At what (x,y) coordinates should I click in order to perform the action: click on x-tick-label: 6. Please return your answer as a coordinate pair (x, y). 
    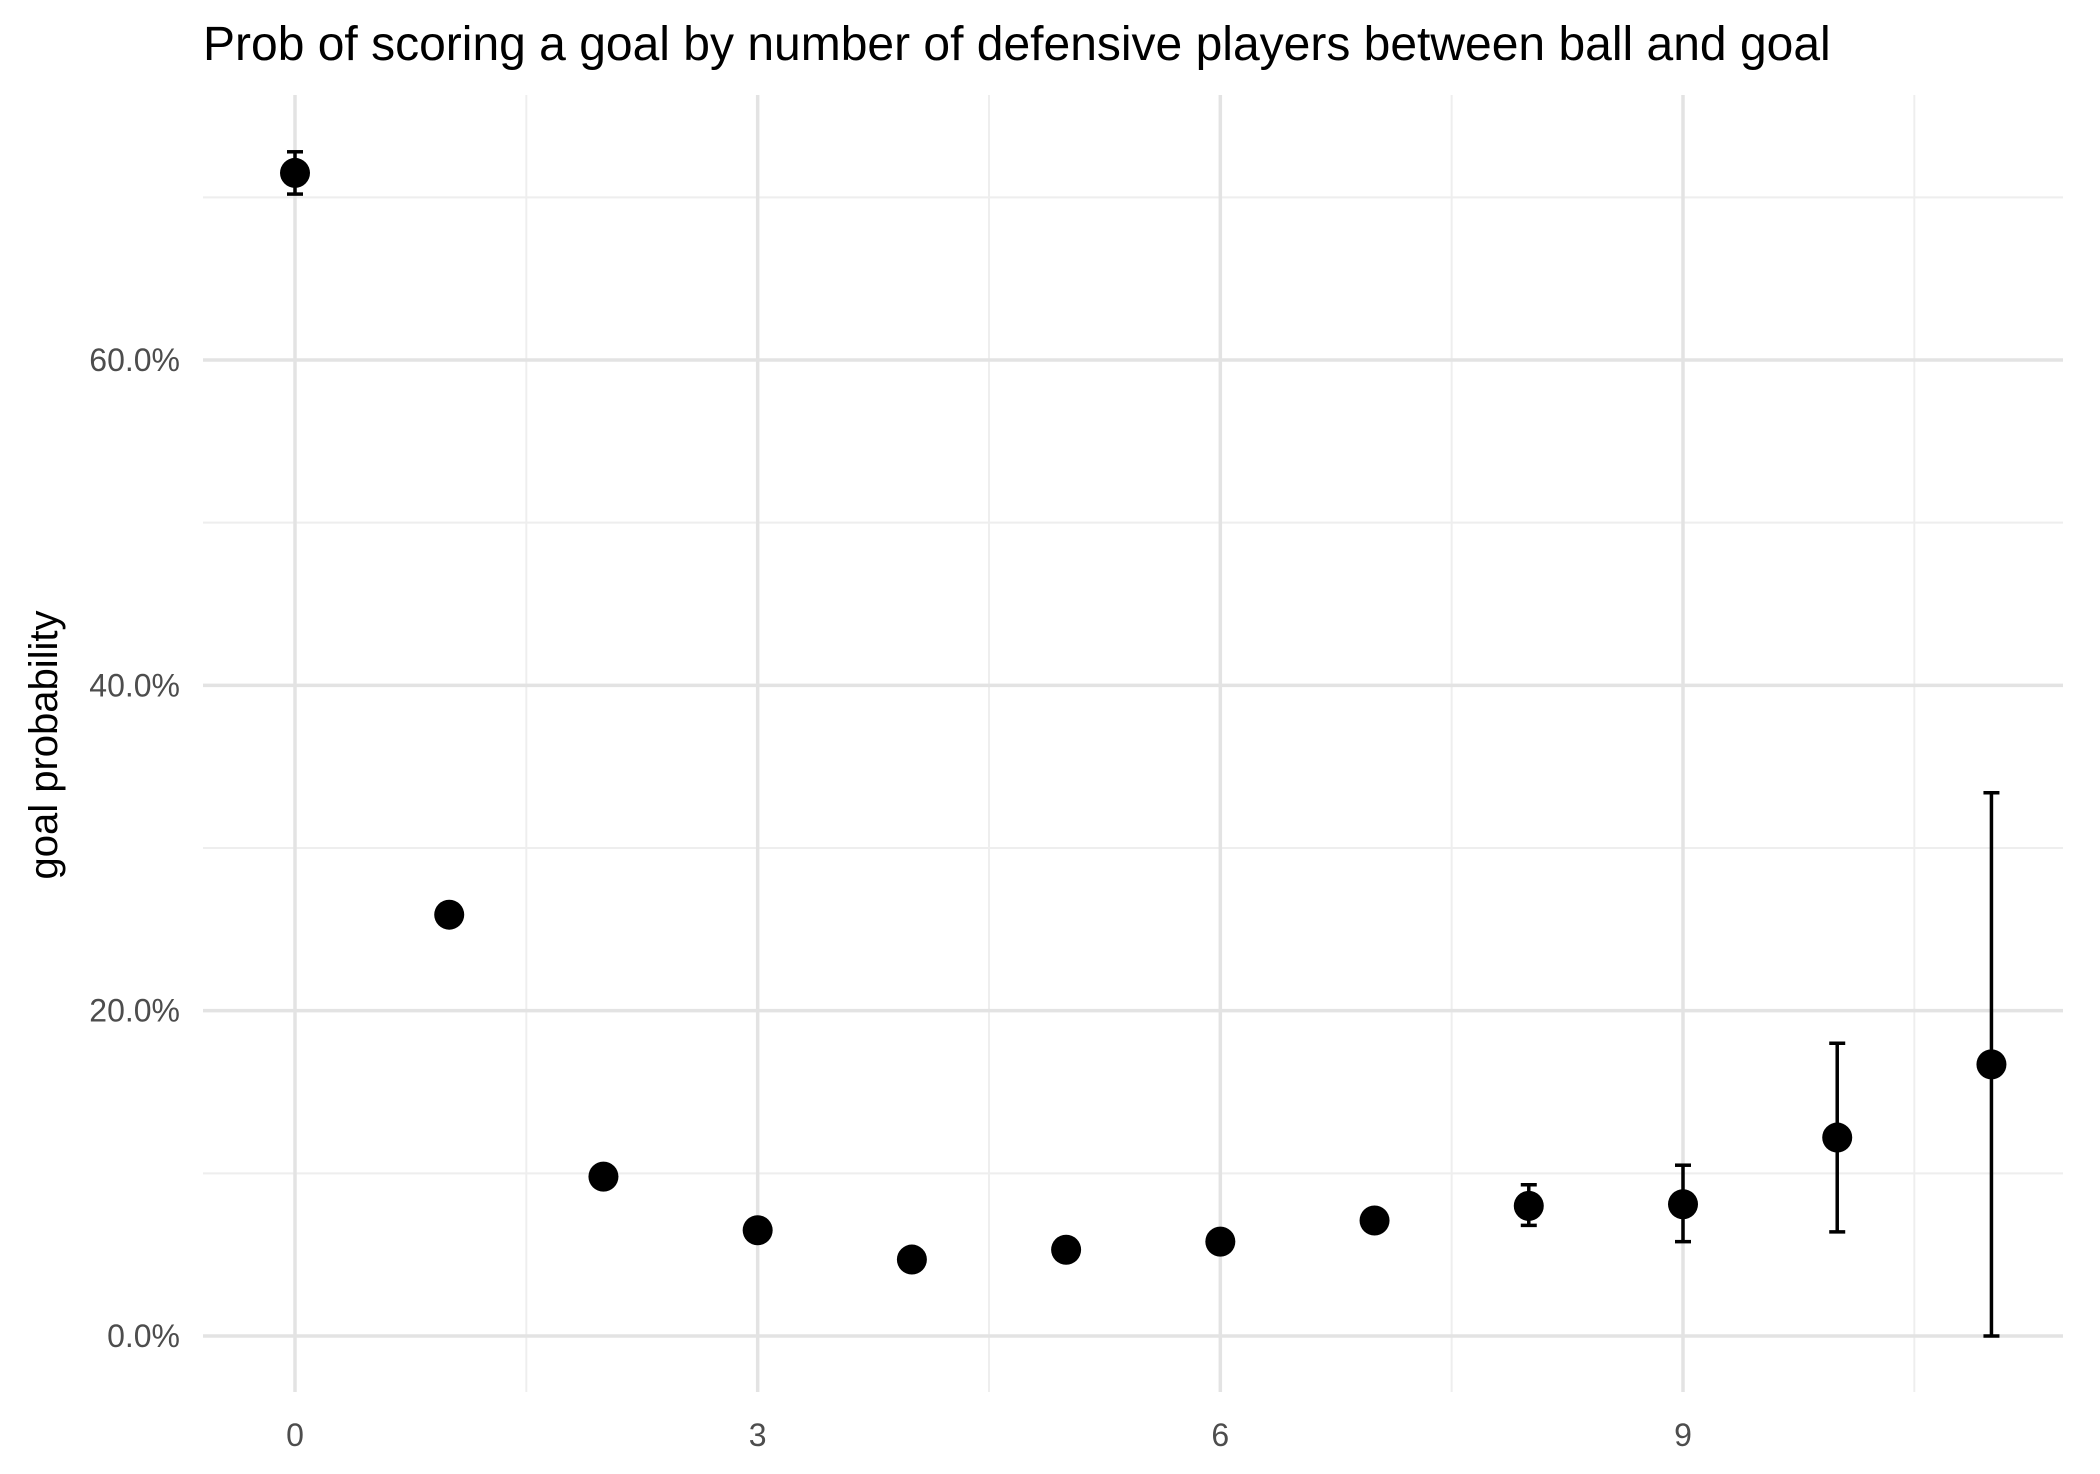
    Looking at the image, I should click on (1220, 1435).